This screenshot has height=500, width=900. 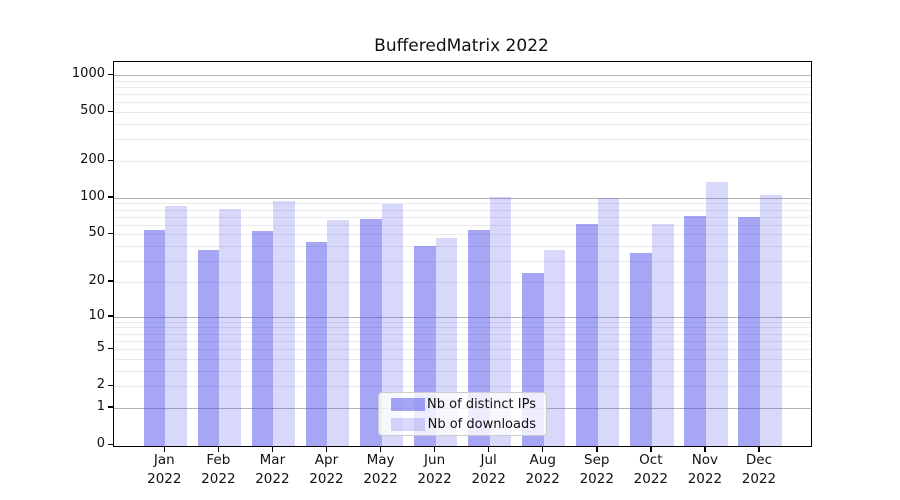 What do you see at coordinates (100, 443) in the screenshot?
I see `y-tick-label-0: 0` at bounding box center [100, 443].